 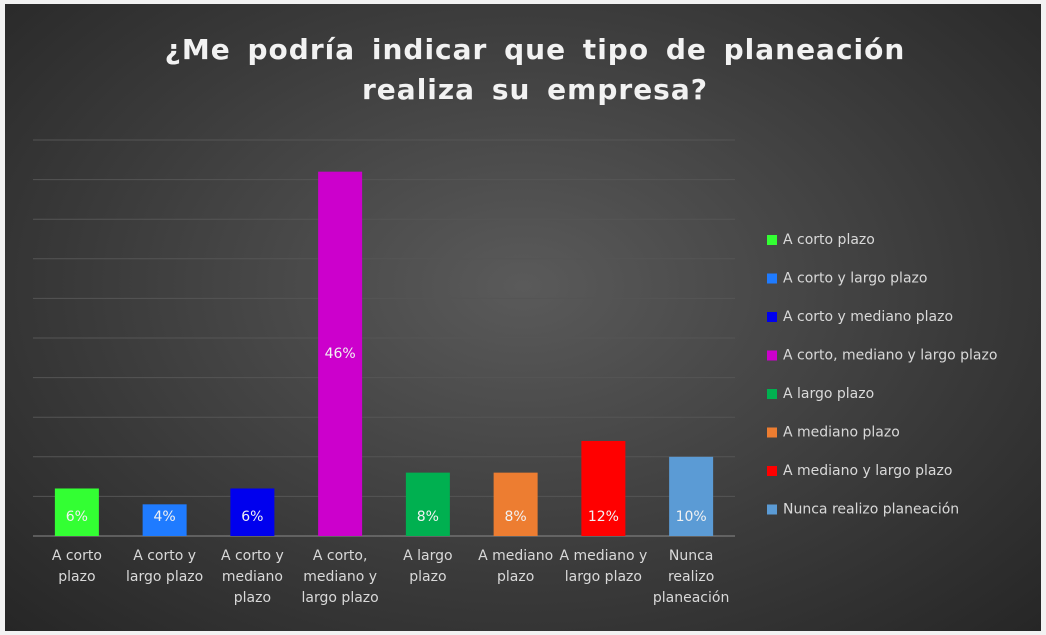 What do you see at coordinates (603, 517) in the screenshot?
I see `data-label: 12%` at bounding box center [603, 517].